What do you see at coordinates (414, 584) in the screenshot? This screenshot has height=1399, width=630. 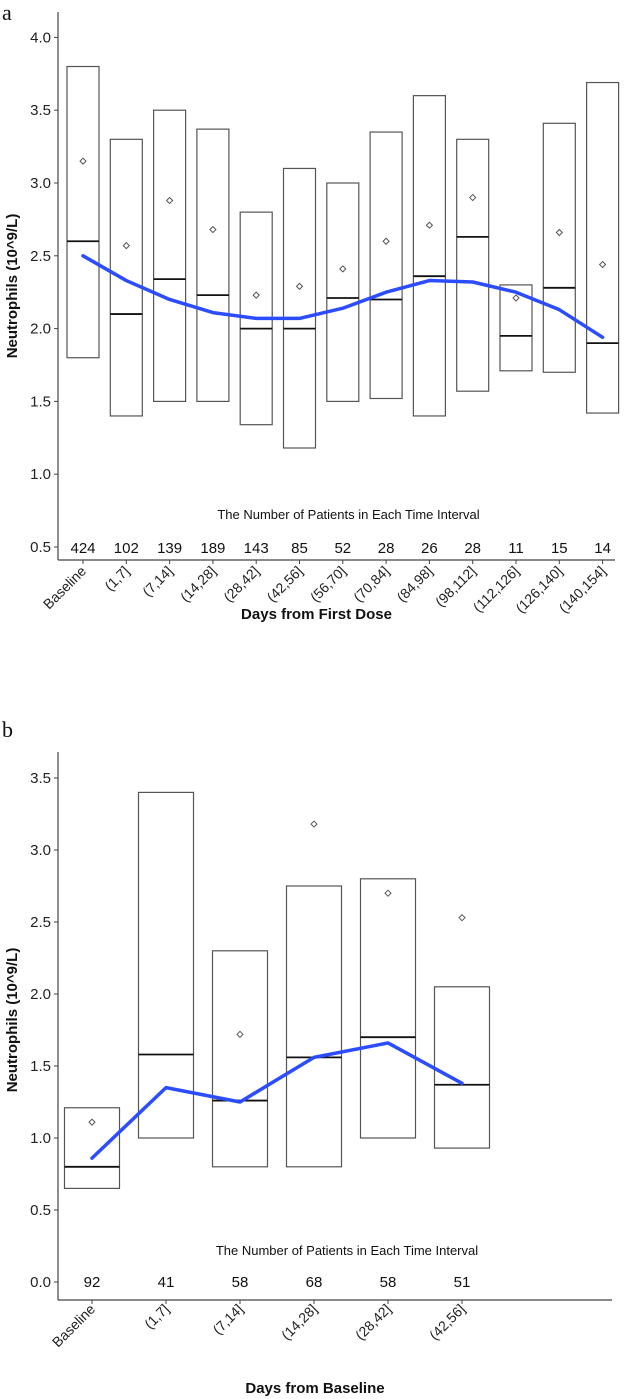 I see `x-tick-label: (84,98]` at bounding box center [414, 584].